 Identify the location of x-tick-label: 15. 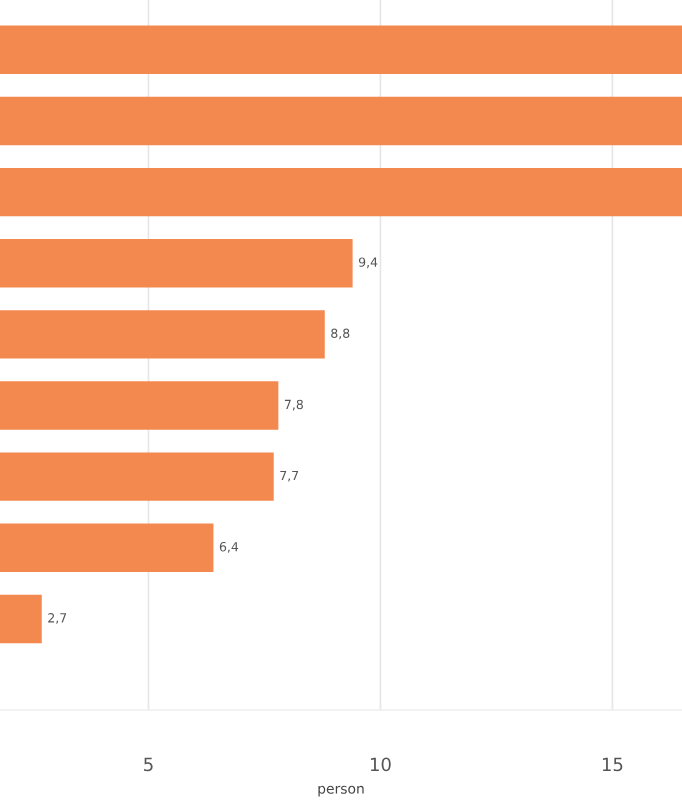
(612, 764).